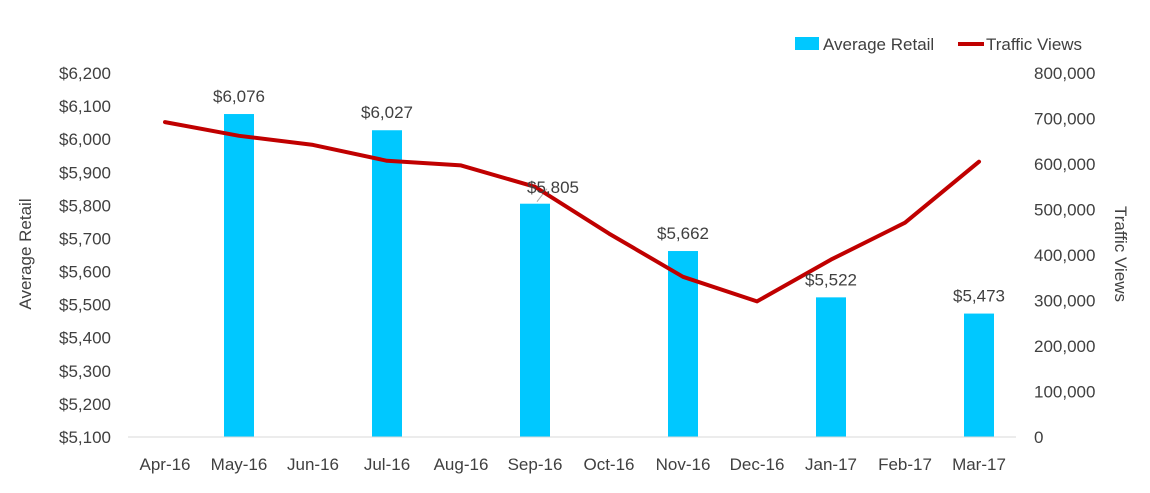 Image resolution: width=1150 pixels, height=493 pixels. I want to click on y-tick-label: $5,500, so click(85, 305).